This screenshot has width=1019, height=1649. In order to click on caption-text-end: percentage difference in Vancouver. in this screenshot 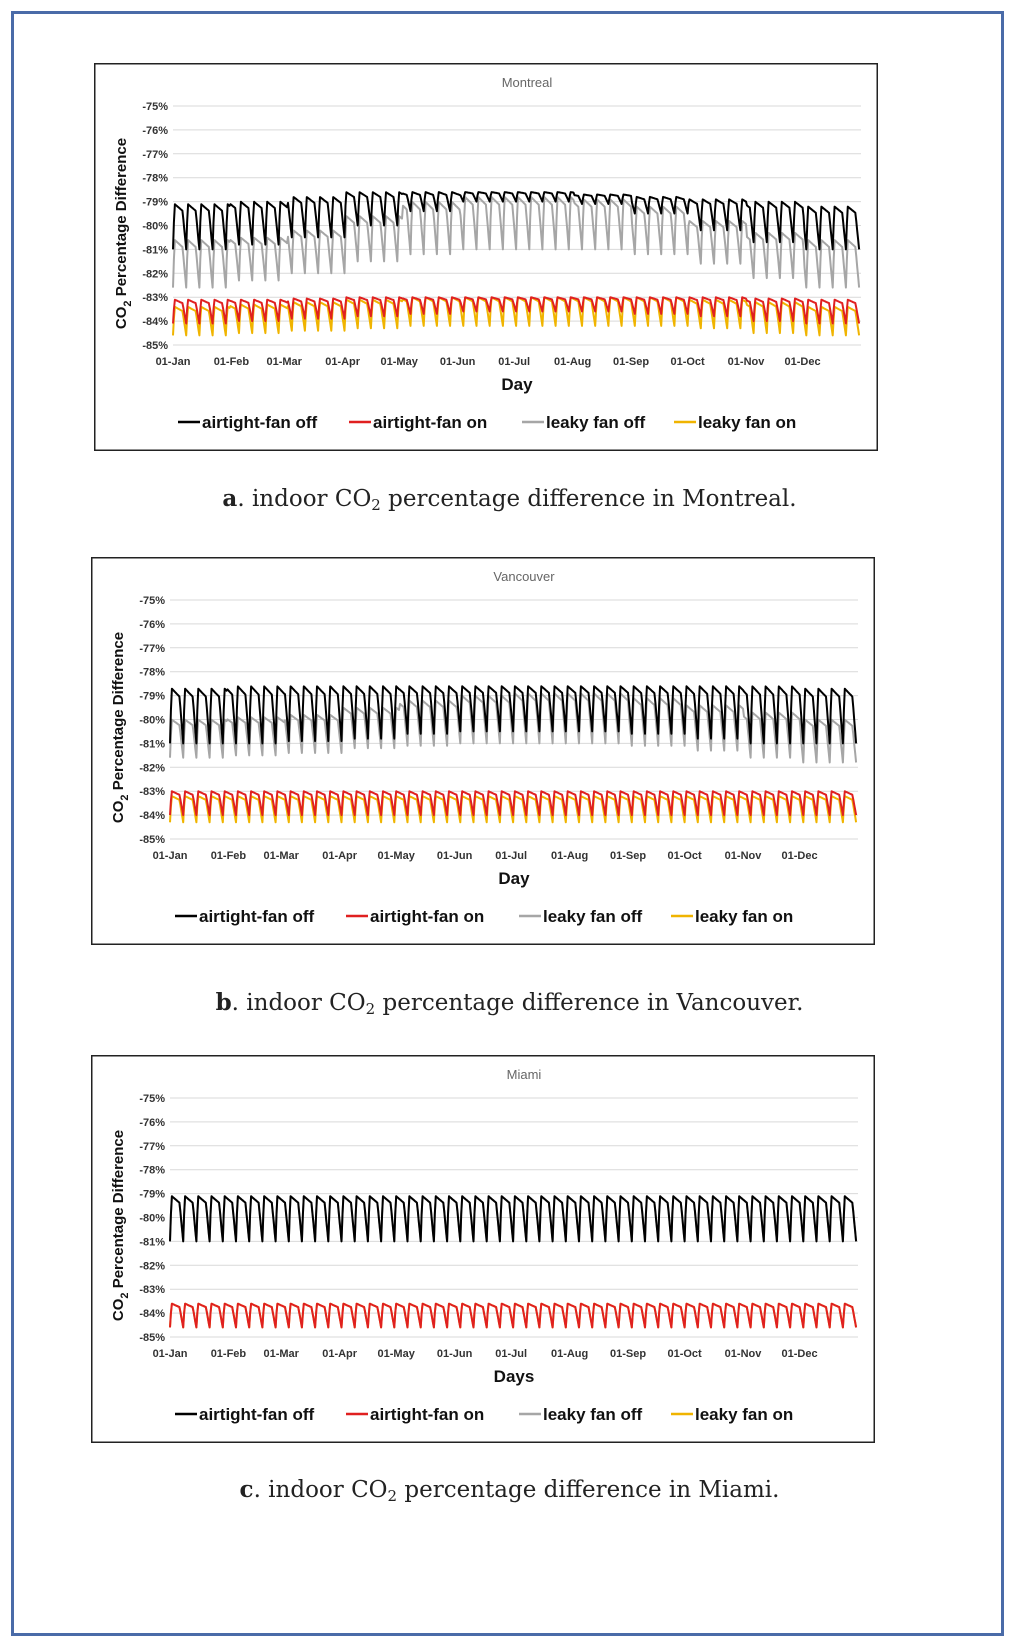, I will do `click(589, 1003)`.